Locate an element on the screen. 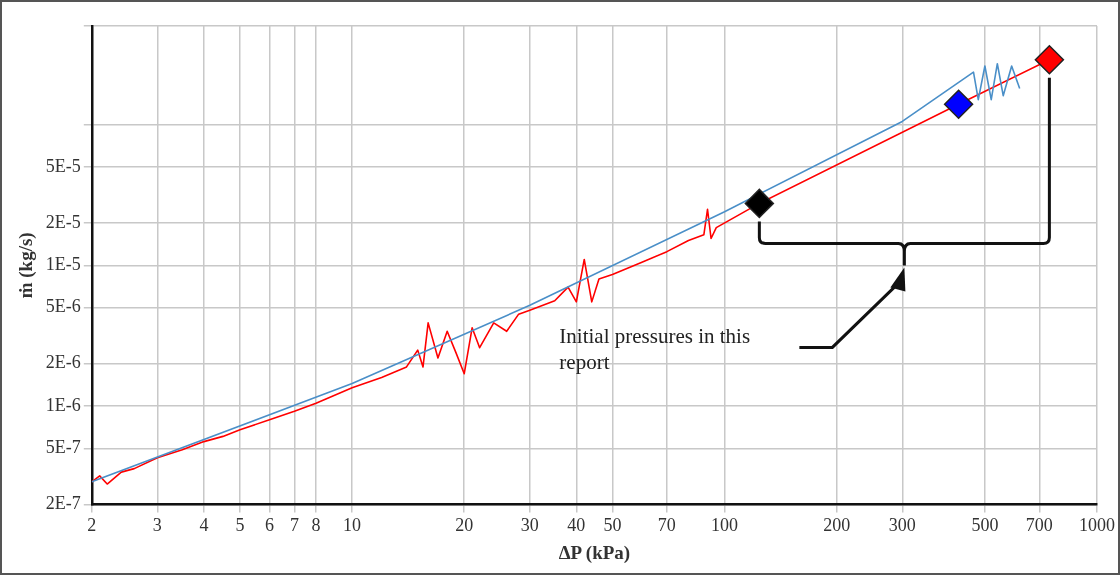  y-tick-label: 5E-6 is located at coordinates (63, 306).